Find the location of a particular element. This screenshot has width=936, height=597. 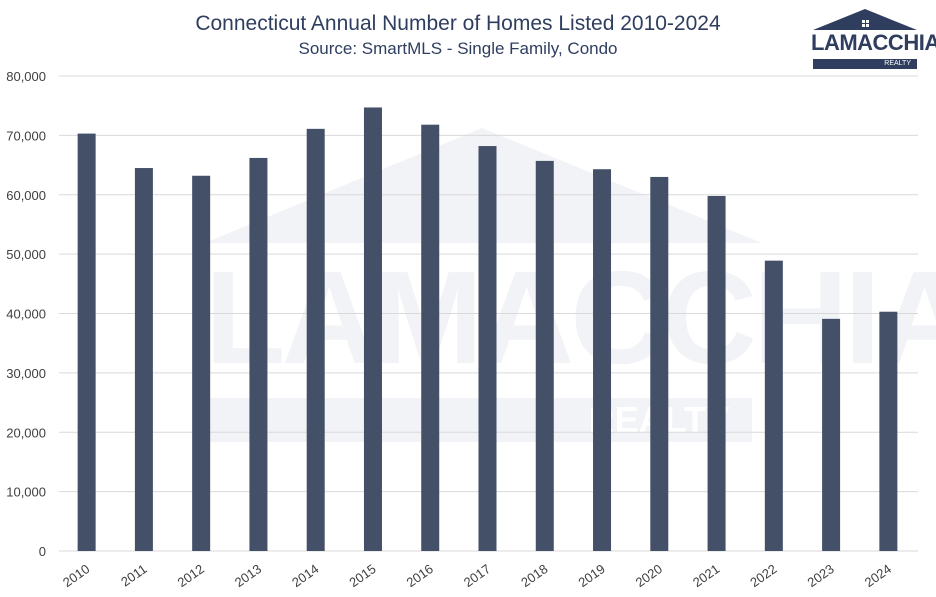

x-tick-label: 2021 is located at coordinates (706, 575).